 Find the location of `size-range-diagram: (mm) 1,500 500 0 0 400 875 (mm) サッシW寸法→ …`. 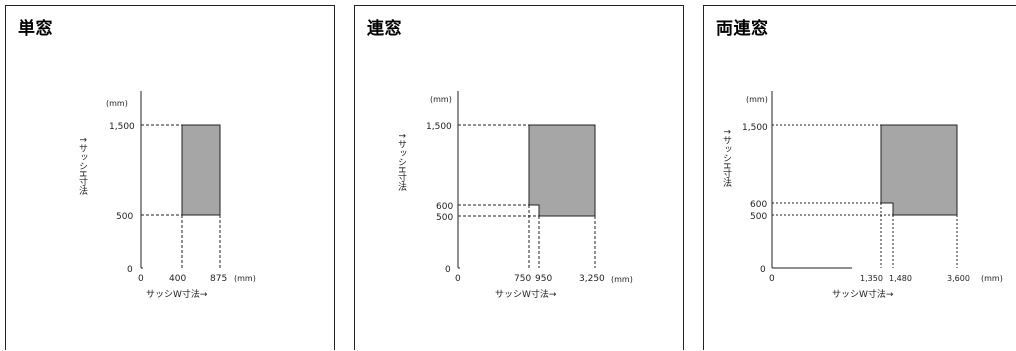

size-range-diagram: (mm) 1,500 500 0 0 400 875 (mm) サッシW寸法→ … is located at coordinates (166, 195).